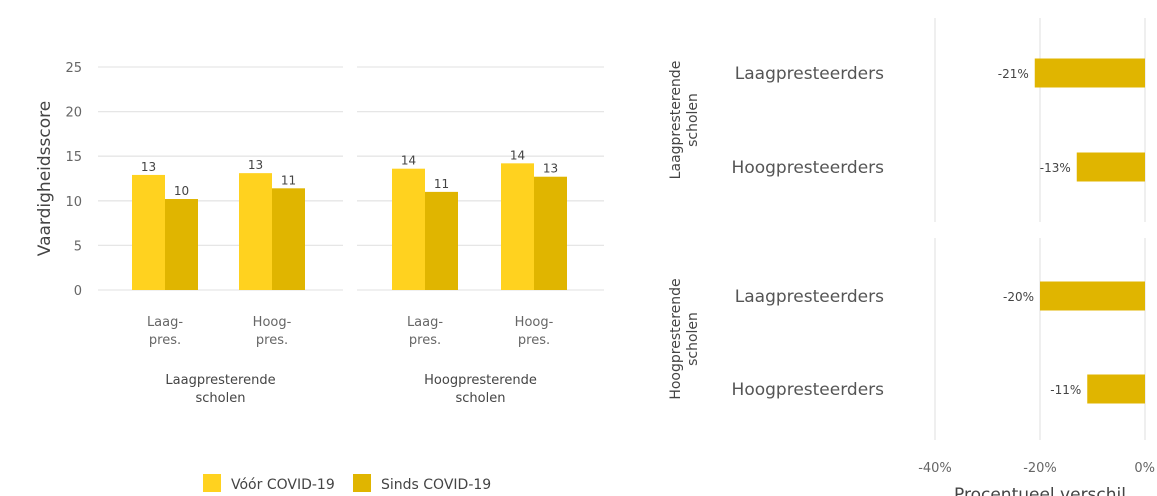 Image resolution: width=1157 pixels, height=496 pixels. What do you see at coordinates (1055, 168) in the screenshot?
I see `data-label: -13%` at bounding box center [1055, 168].